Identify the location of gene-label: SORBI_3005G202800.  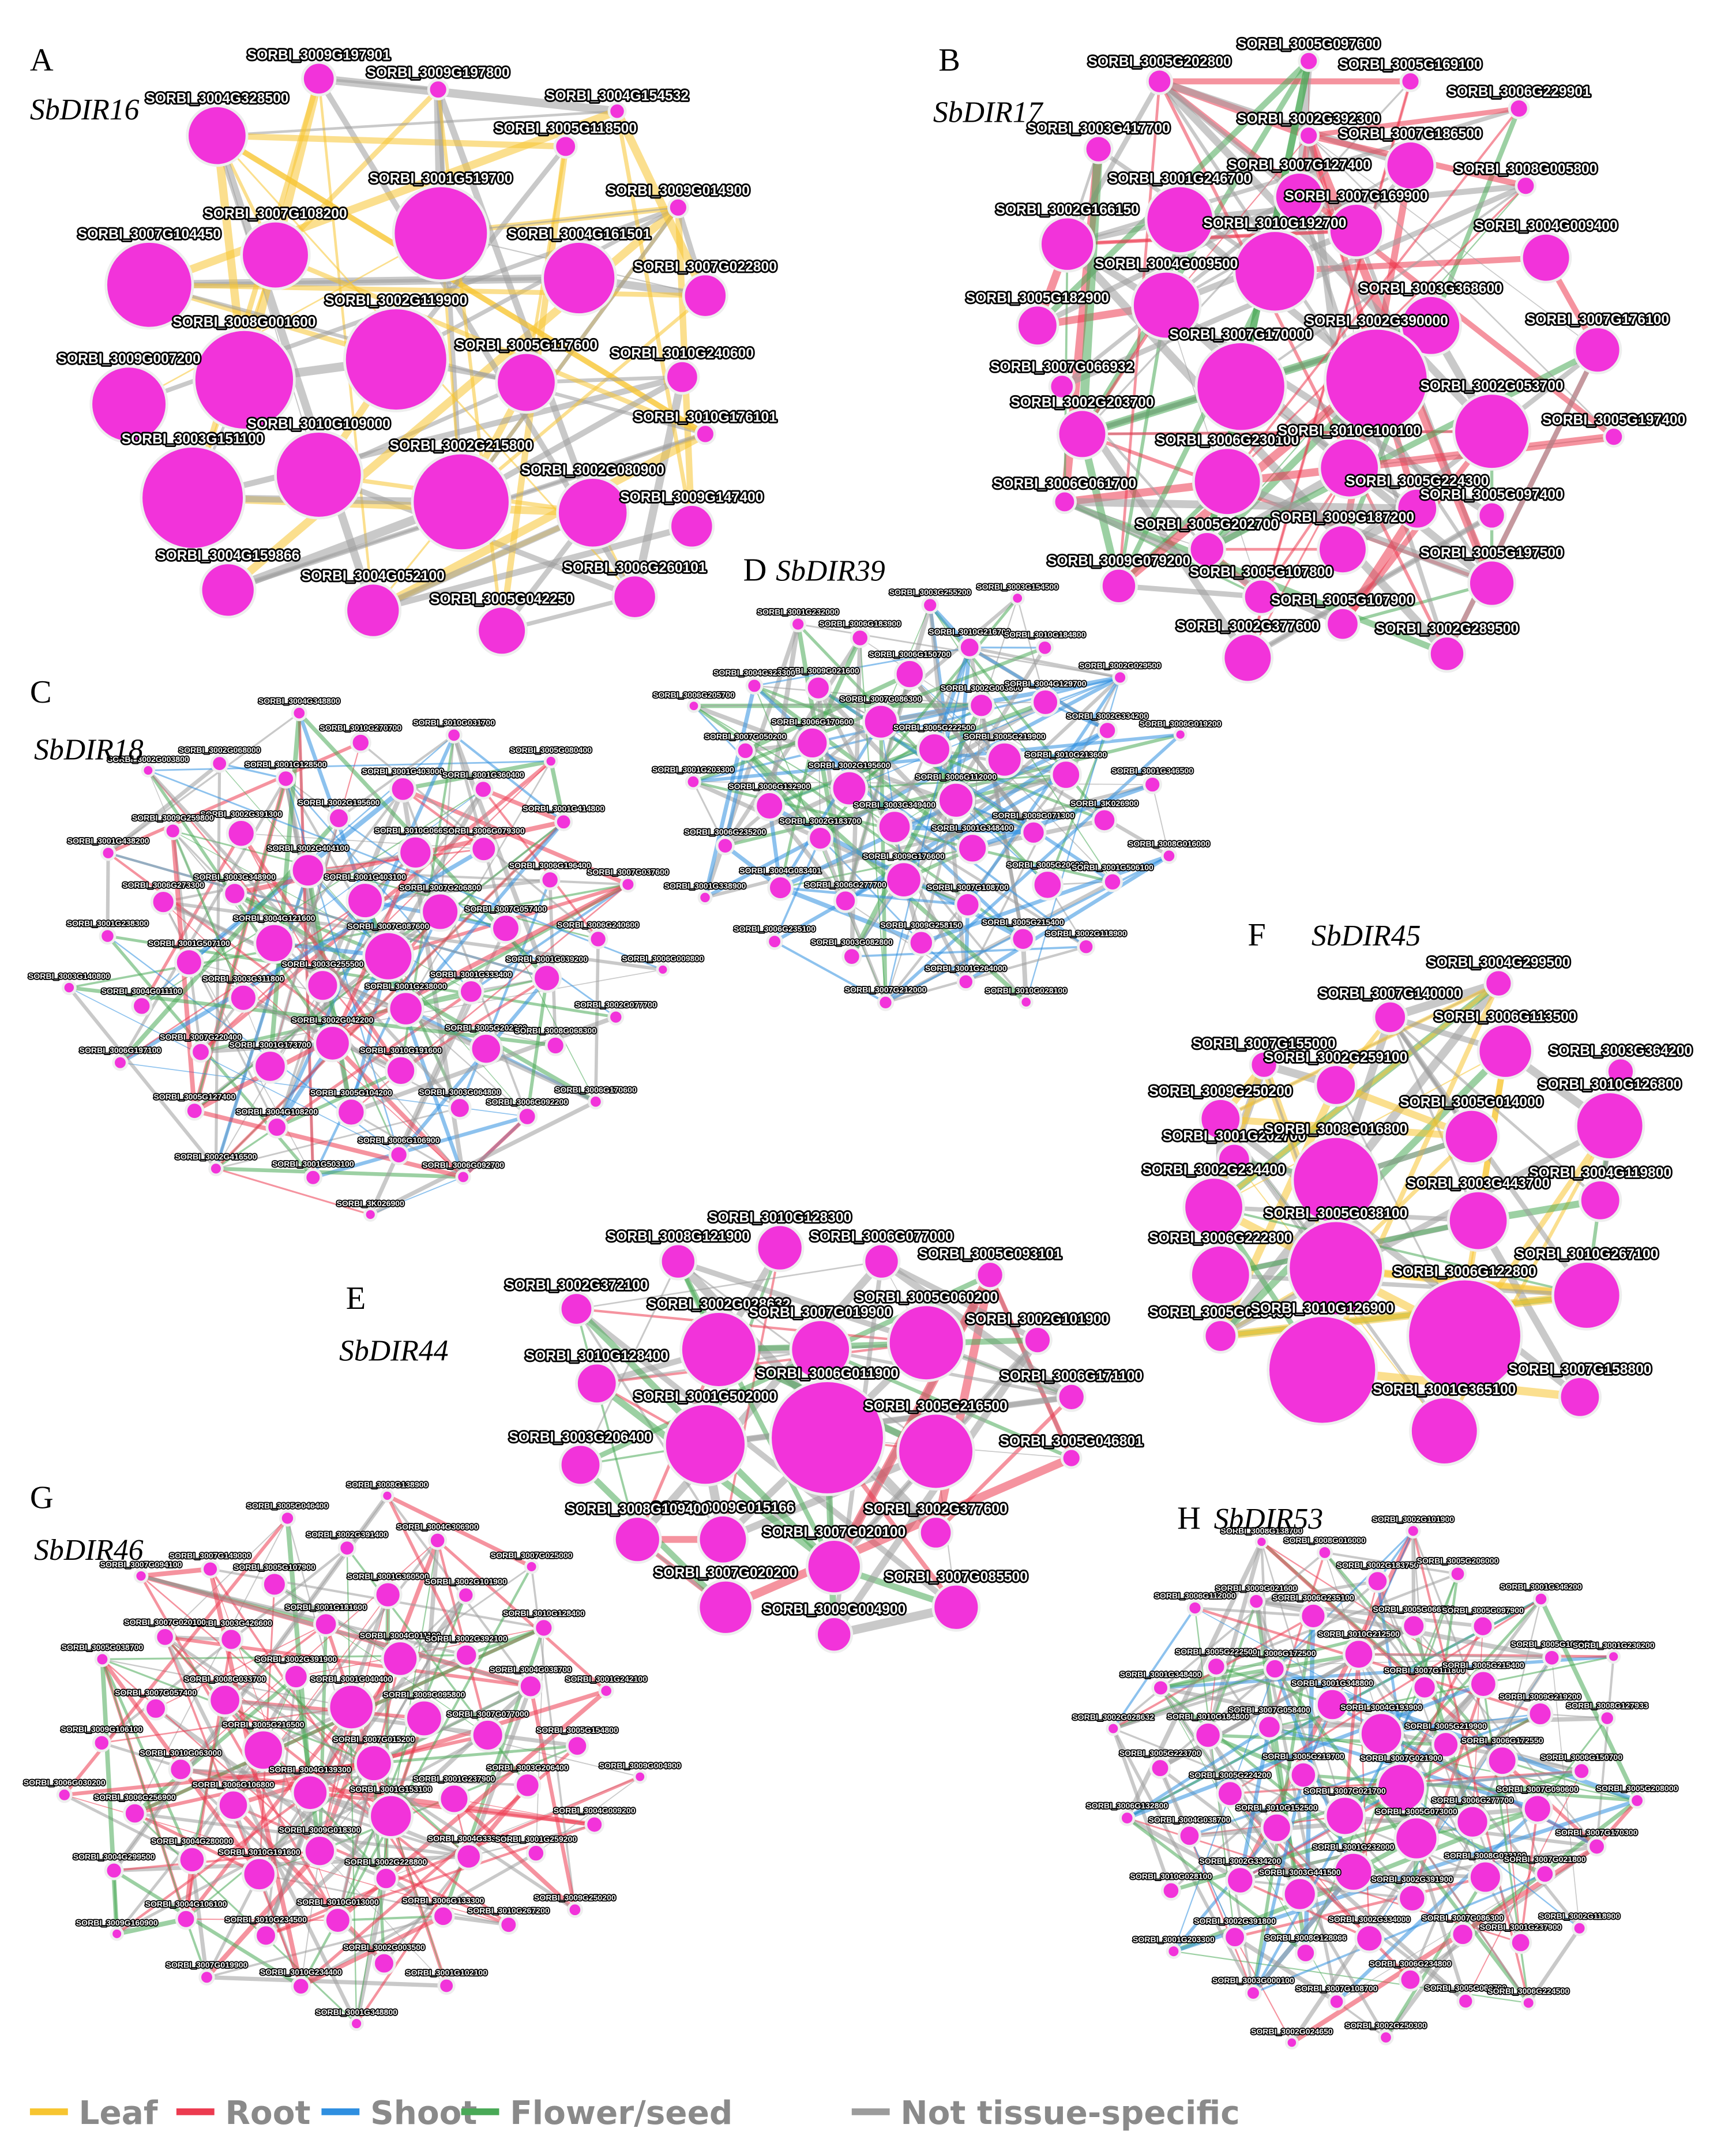
(1159, 62).